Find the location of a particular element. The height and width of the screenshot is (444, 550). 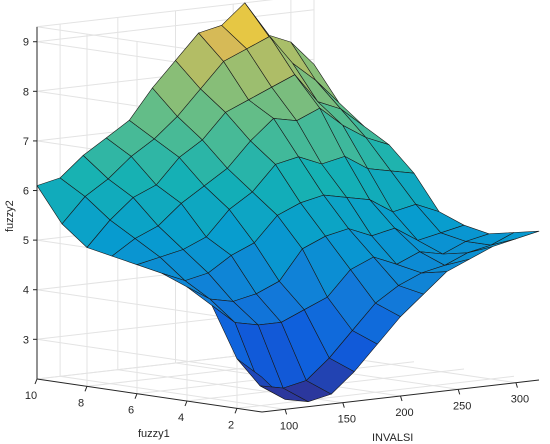

x-tick-label: 250 is located at coordinates (462, 406).